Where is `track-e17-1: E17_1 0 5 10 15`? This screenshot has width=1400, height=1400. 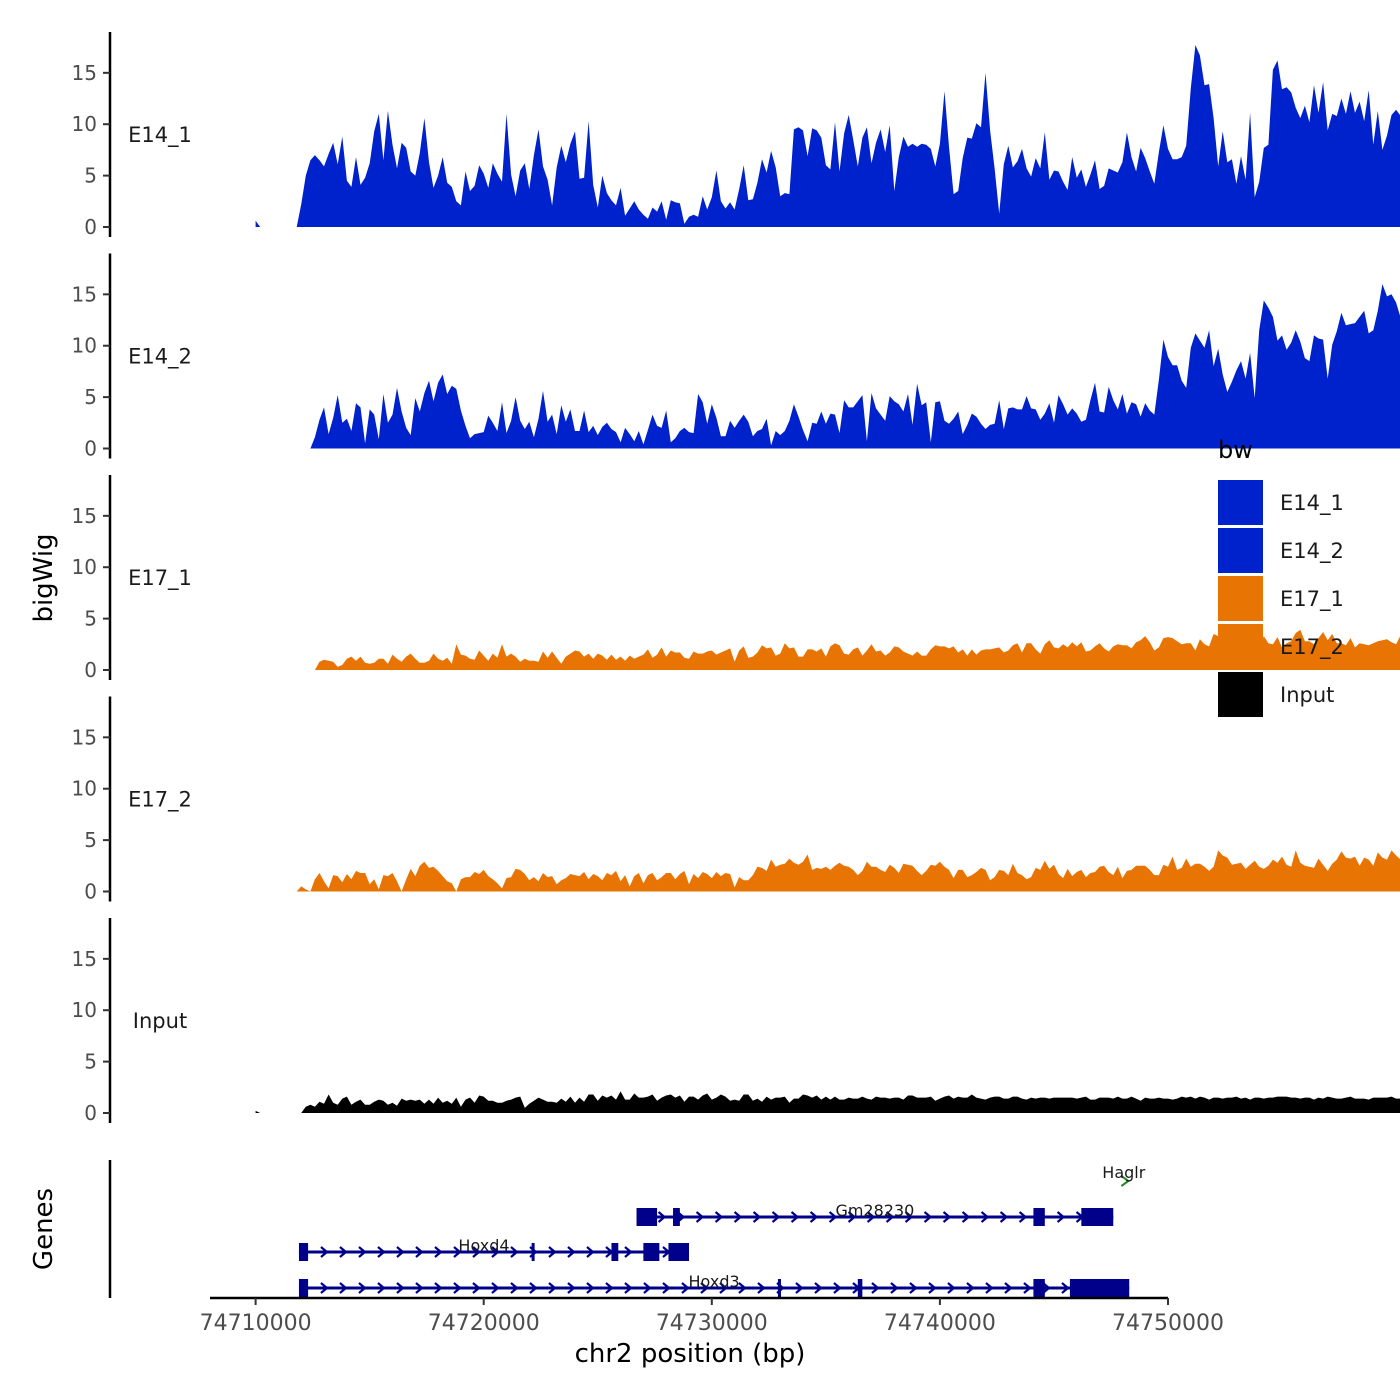 track-e17-1: E17_1 0 5 10 15 is located at coordinates (736, 578).